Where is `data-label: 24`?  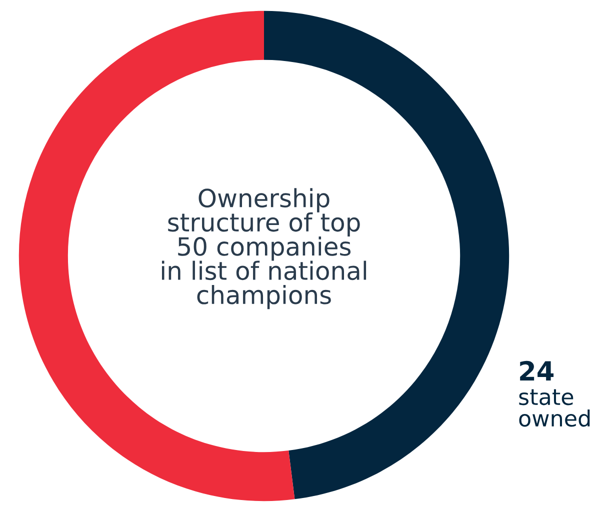 data-label: 24 is located at coordinates (537, 370).